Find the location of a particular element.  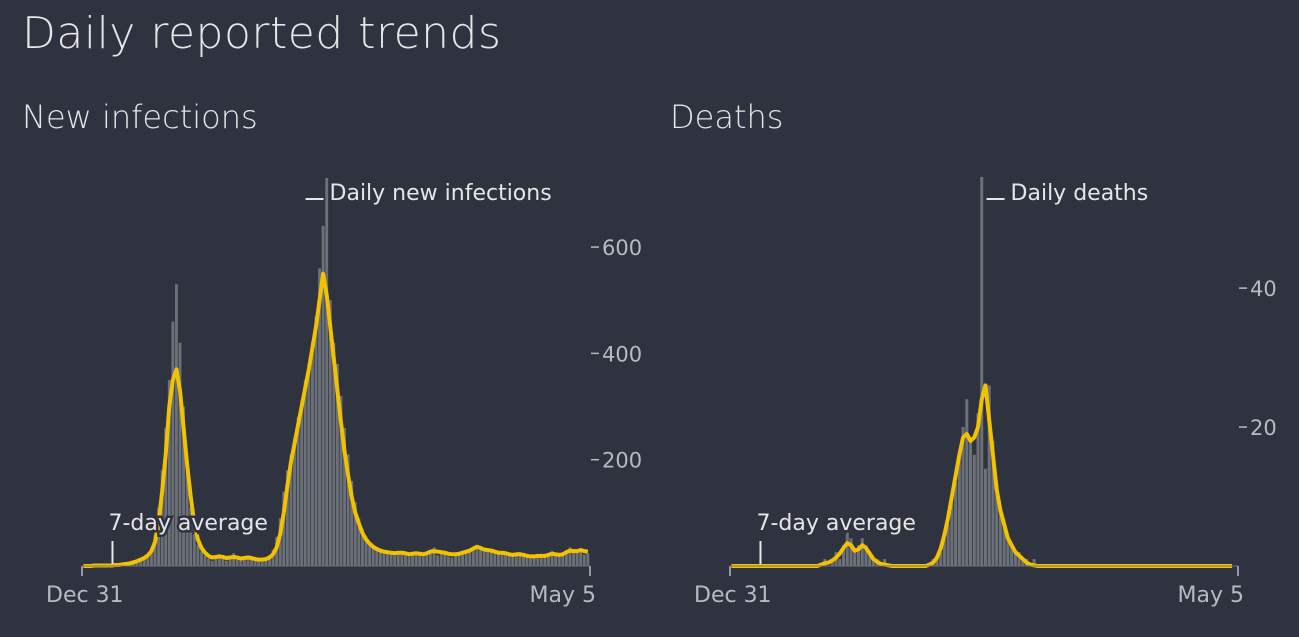

deaths-series-label: Daily deaths is located at coordinates (1080, 193).